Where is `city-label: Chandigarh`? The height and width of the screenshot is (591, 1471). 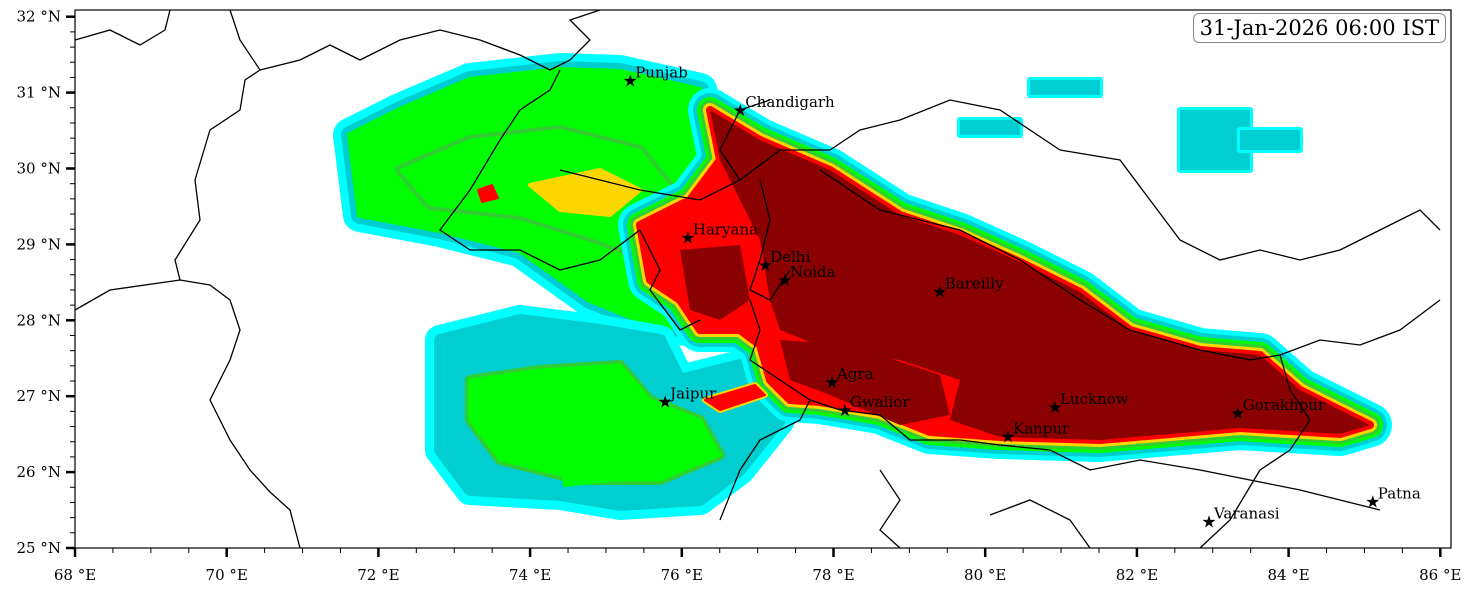 city-label: Chandigarh is located at coordinates (790, 102).